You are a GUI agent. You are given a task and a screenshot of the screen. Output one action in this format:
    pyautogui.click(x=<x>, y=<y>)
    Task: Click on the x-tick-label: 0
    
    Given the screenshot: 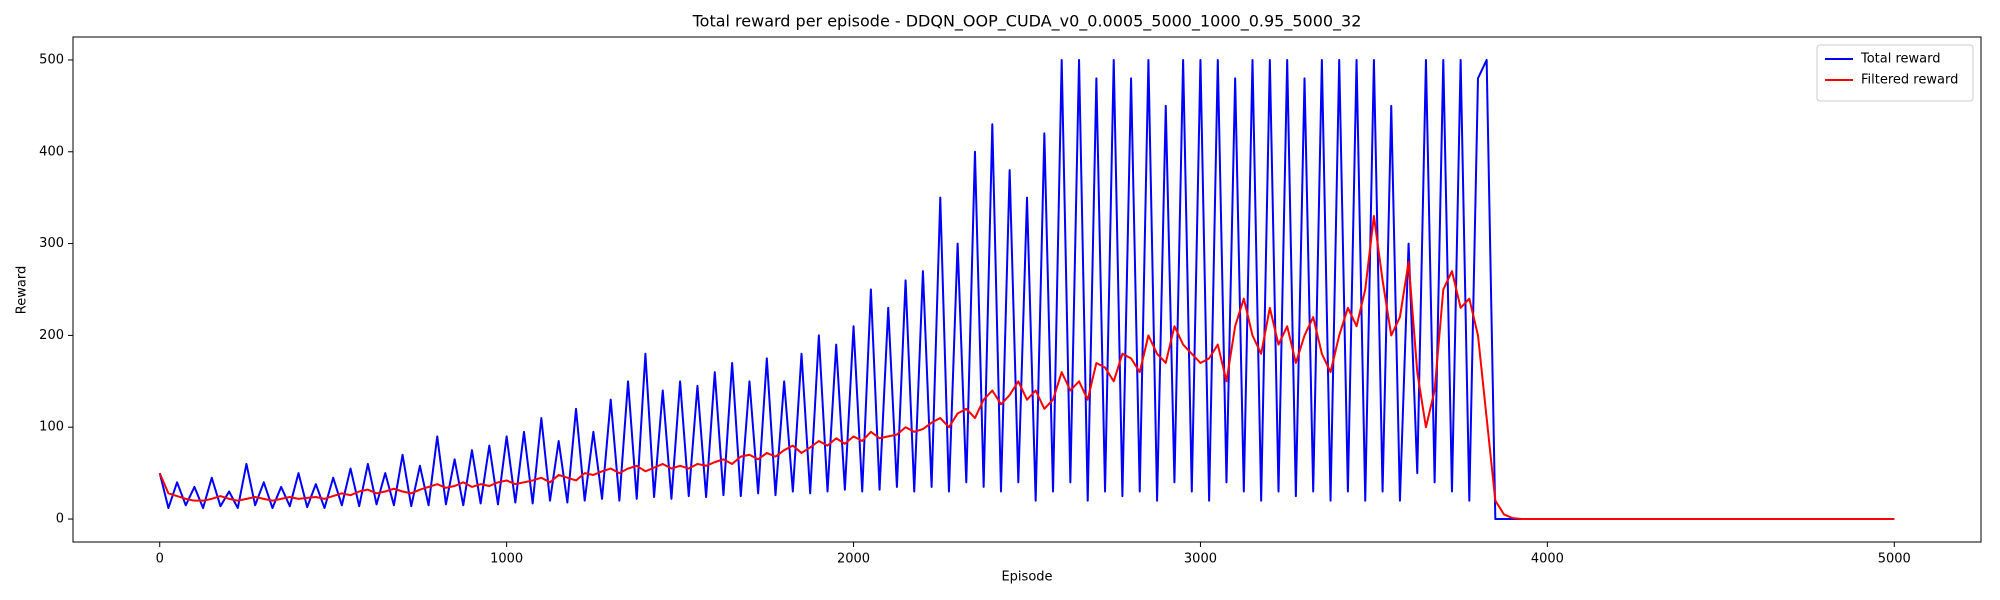 What is the action you would take?
    pyautogui.click(x=160, y=559)
    